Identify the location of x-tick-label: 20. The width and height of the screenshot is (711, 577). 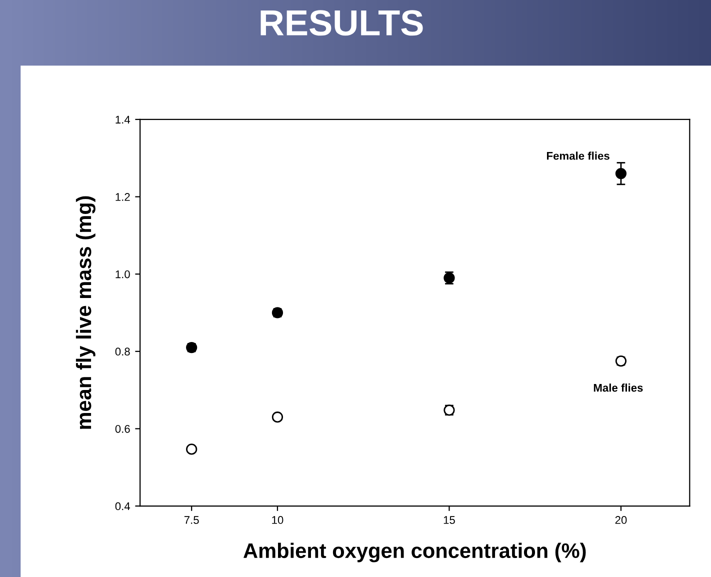
(621, 520).